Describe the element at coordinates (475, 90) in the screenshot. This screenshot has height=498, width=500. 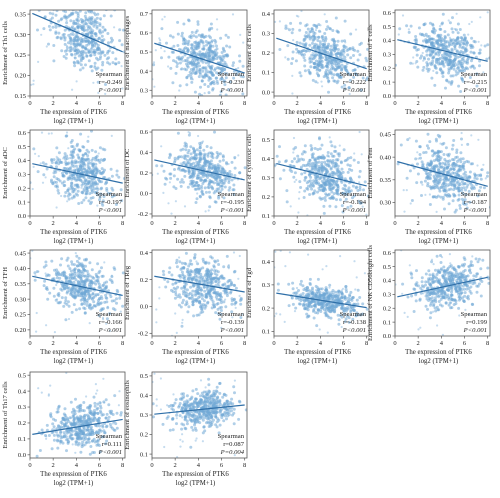
I see `p-value: P<0.001` at that location.